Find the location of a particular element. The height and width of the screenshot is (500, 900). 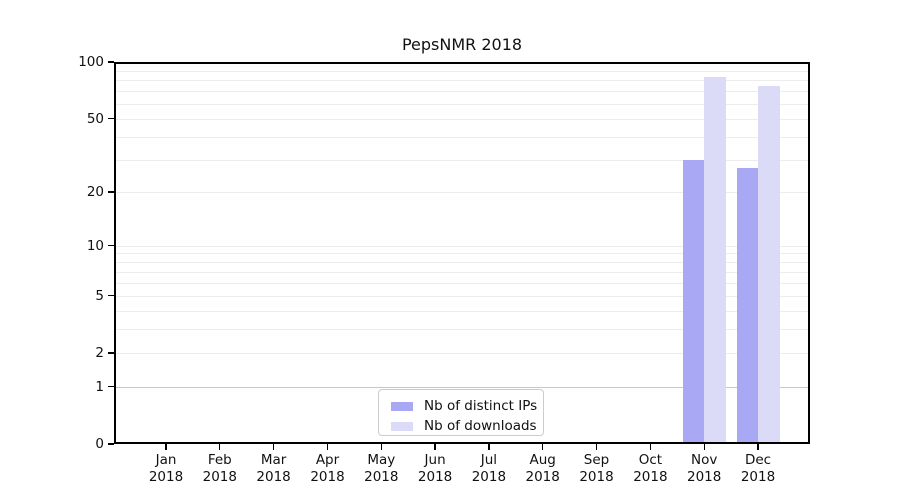

legend-swatch-downloads is located at coordinates (402, 426).